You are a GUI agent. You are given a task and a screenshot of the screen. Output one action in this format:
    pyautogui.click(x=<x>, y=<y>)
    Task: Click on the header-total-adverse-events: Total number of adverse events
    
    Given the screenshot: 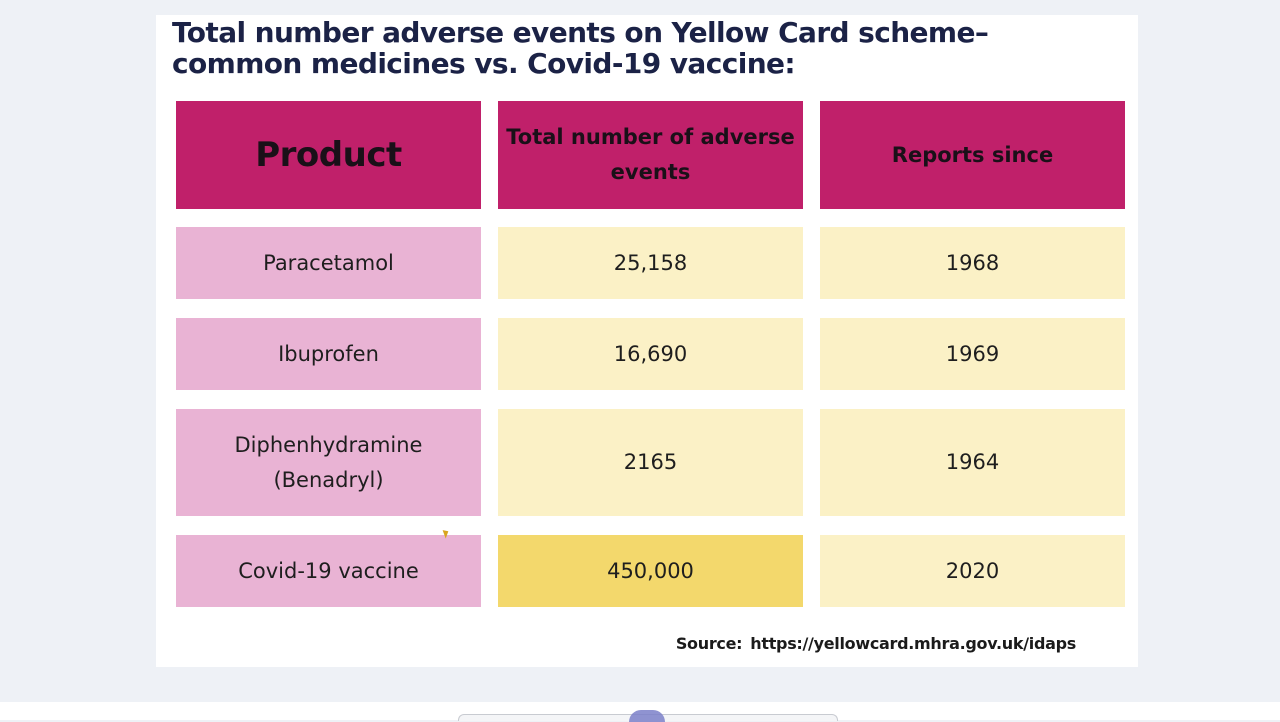 What is the action you would take?
    pyautogui.click(x=650, y=155)
    